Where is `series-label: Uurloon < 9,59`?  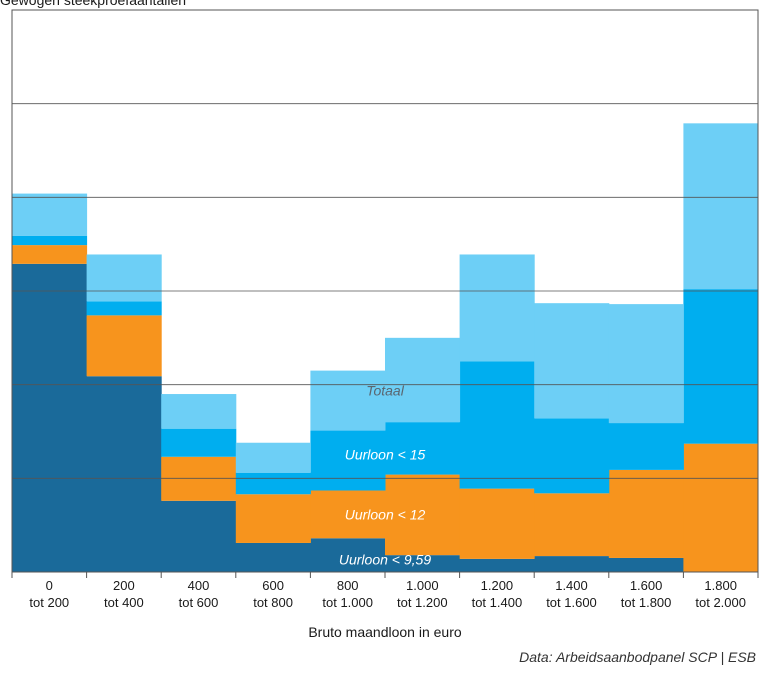
series-label: Uurloon < 9,59 is located at coordinates (385, 559).